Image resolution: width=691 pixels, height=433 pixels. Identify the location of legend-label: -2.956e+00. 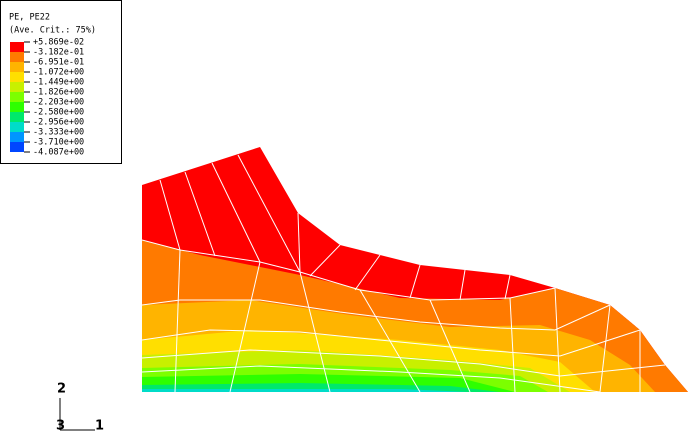
(58, 123).